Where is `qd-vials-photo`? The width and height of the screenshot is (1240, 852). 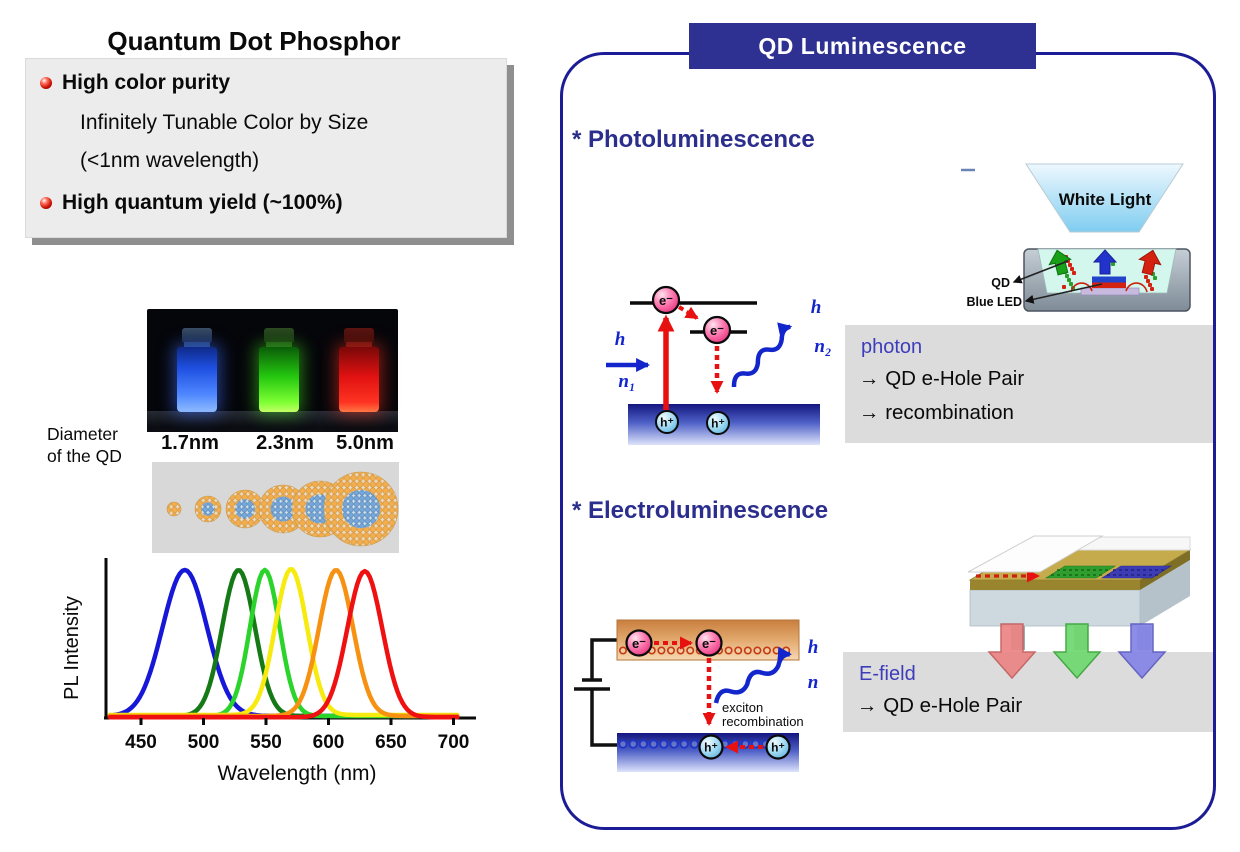 qd-vials-photo is located at coordinates (272, 370).